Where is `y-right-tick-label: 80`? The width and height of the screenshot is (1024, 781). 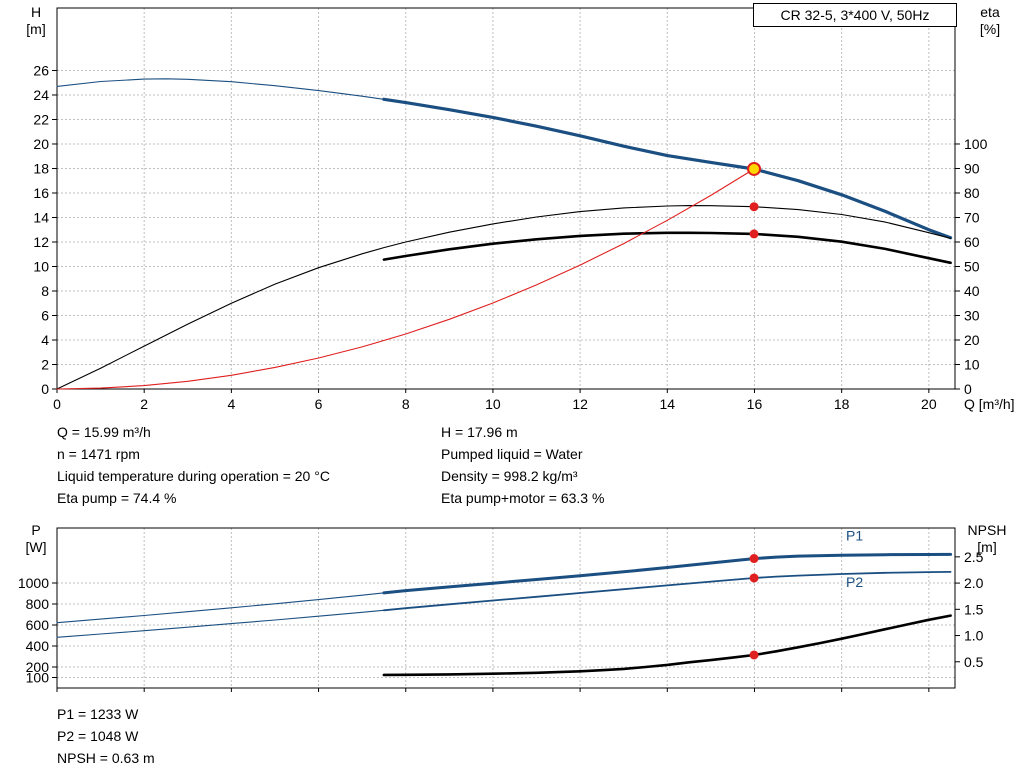
y-right-tick-label: 80 is located at coordinates (972, 193).